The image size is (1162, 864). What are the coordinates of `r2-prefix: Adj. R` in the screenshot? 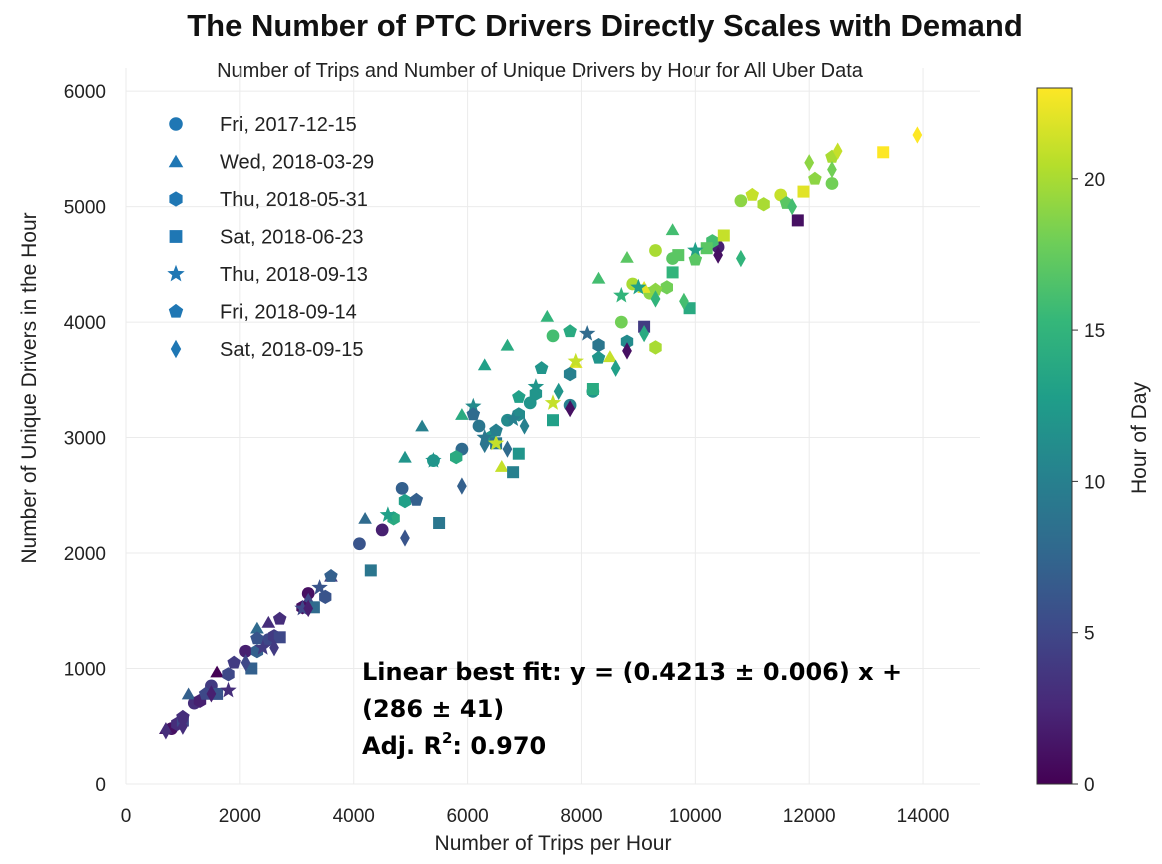 It's located at (402, 746).